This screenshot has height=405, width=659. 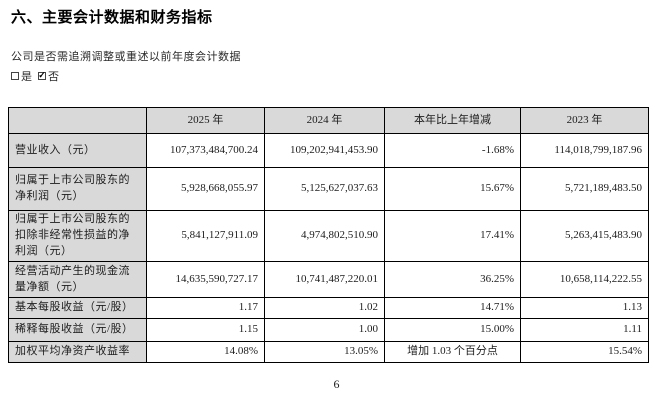 I want to click on cell-change: -1.68%, so click(x=452, y=150).